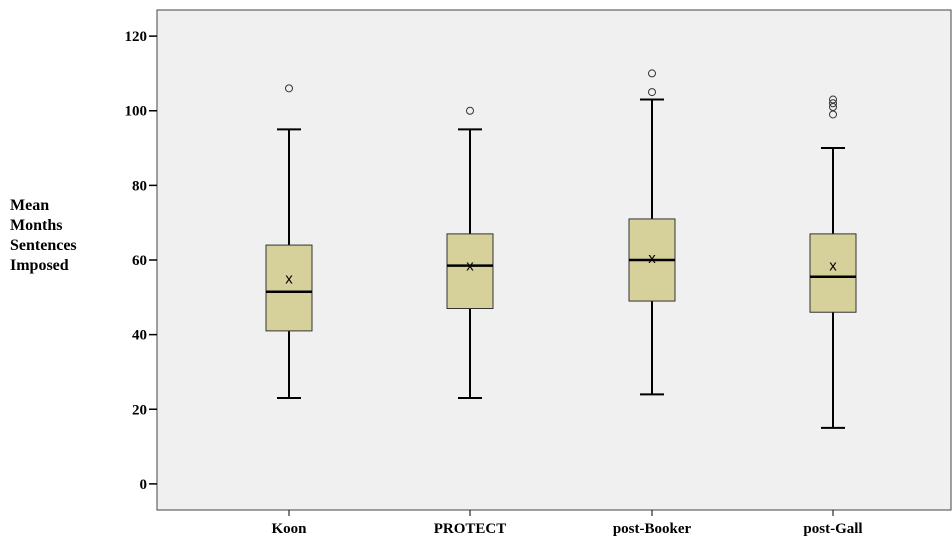 Image resolution: width=952 pixels, height=537 pixels. I want to click on x-tick-label: Koon, so click(289, 529).